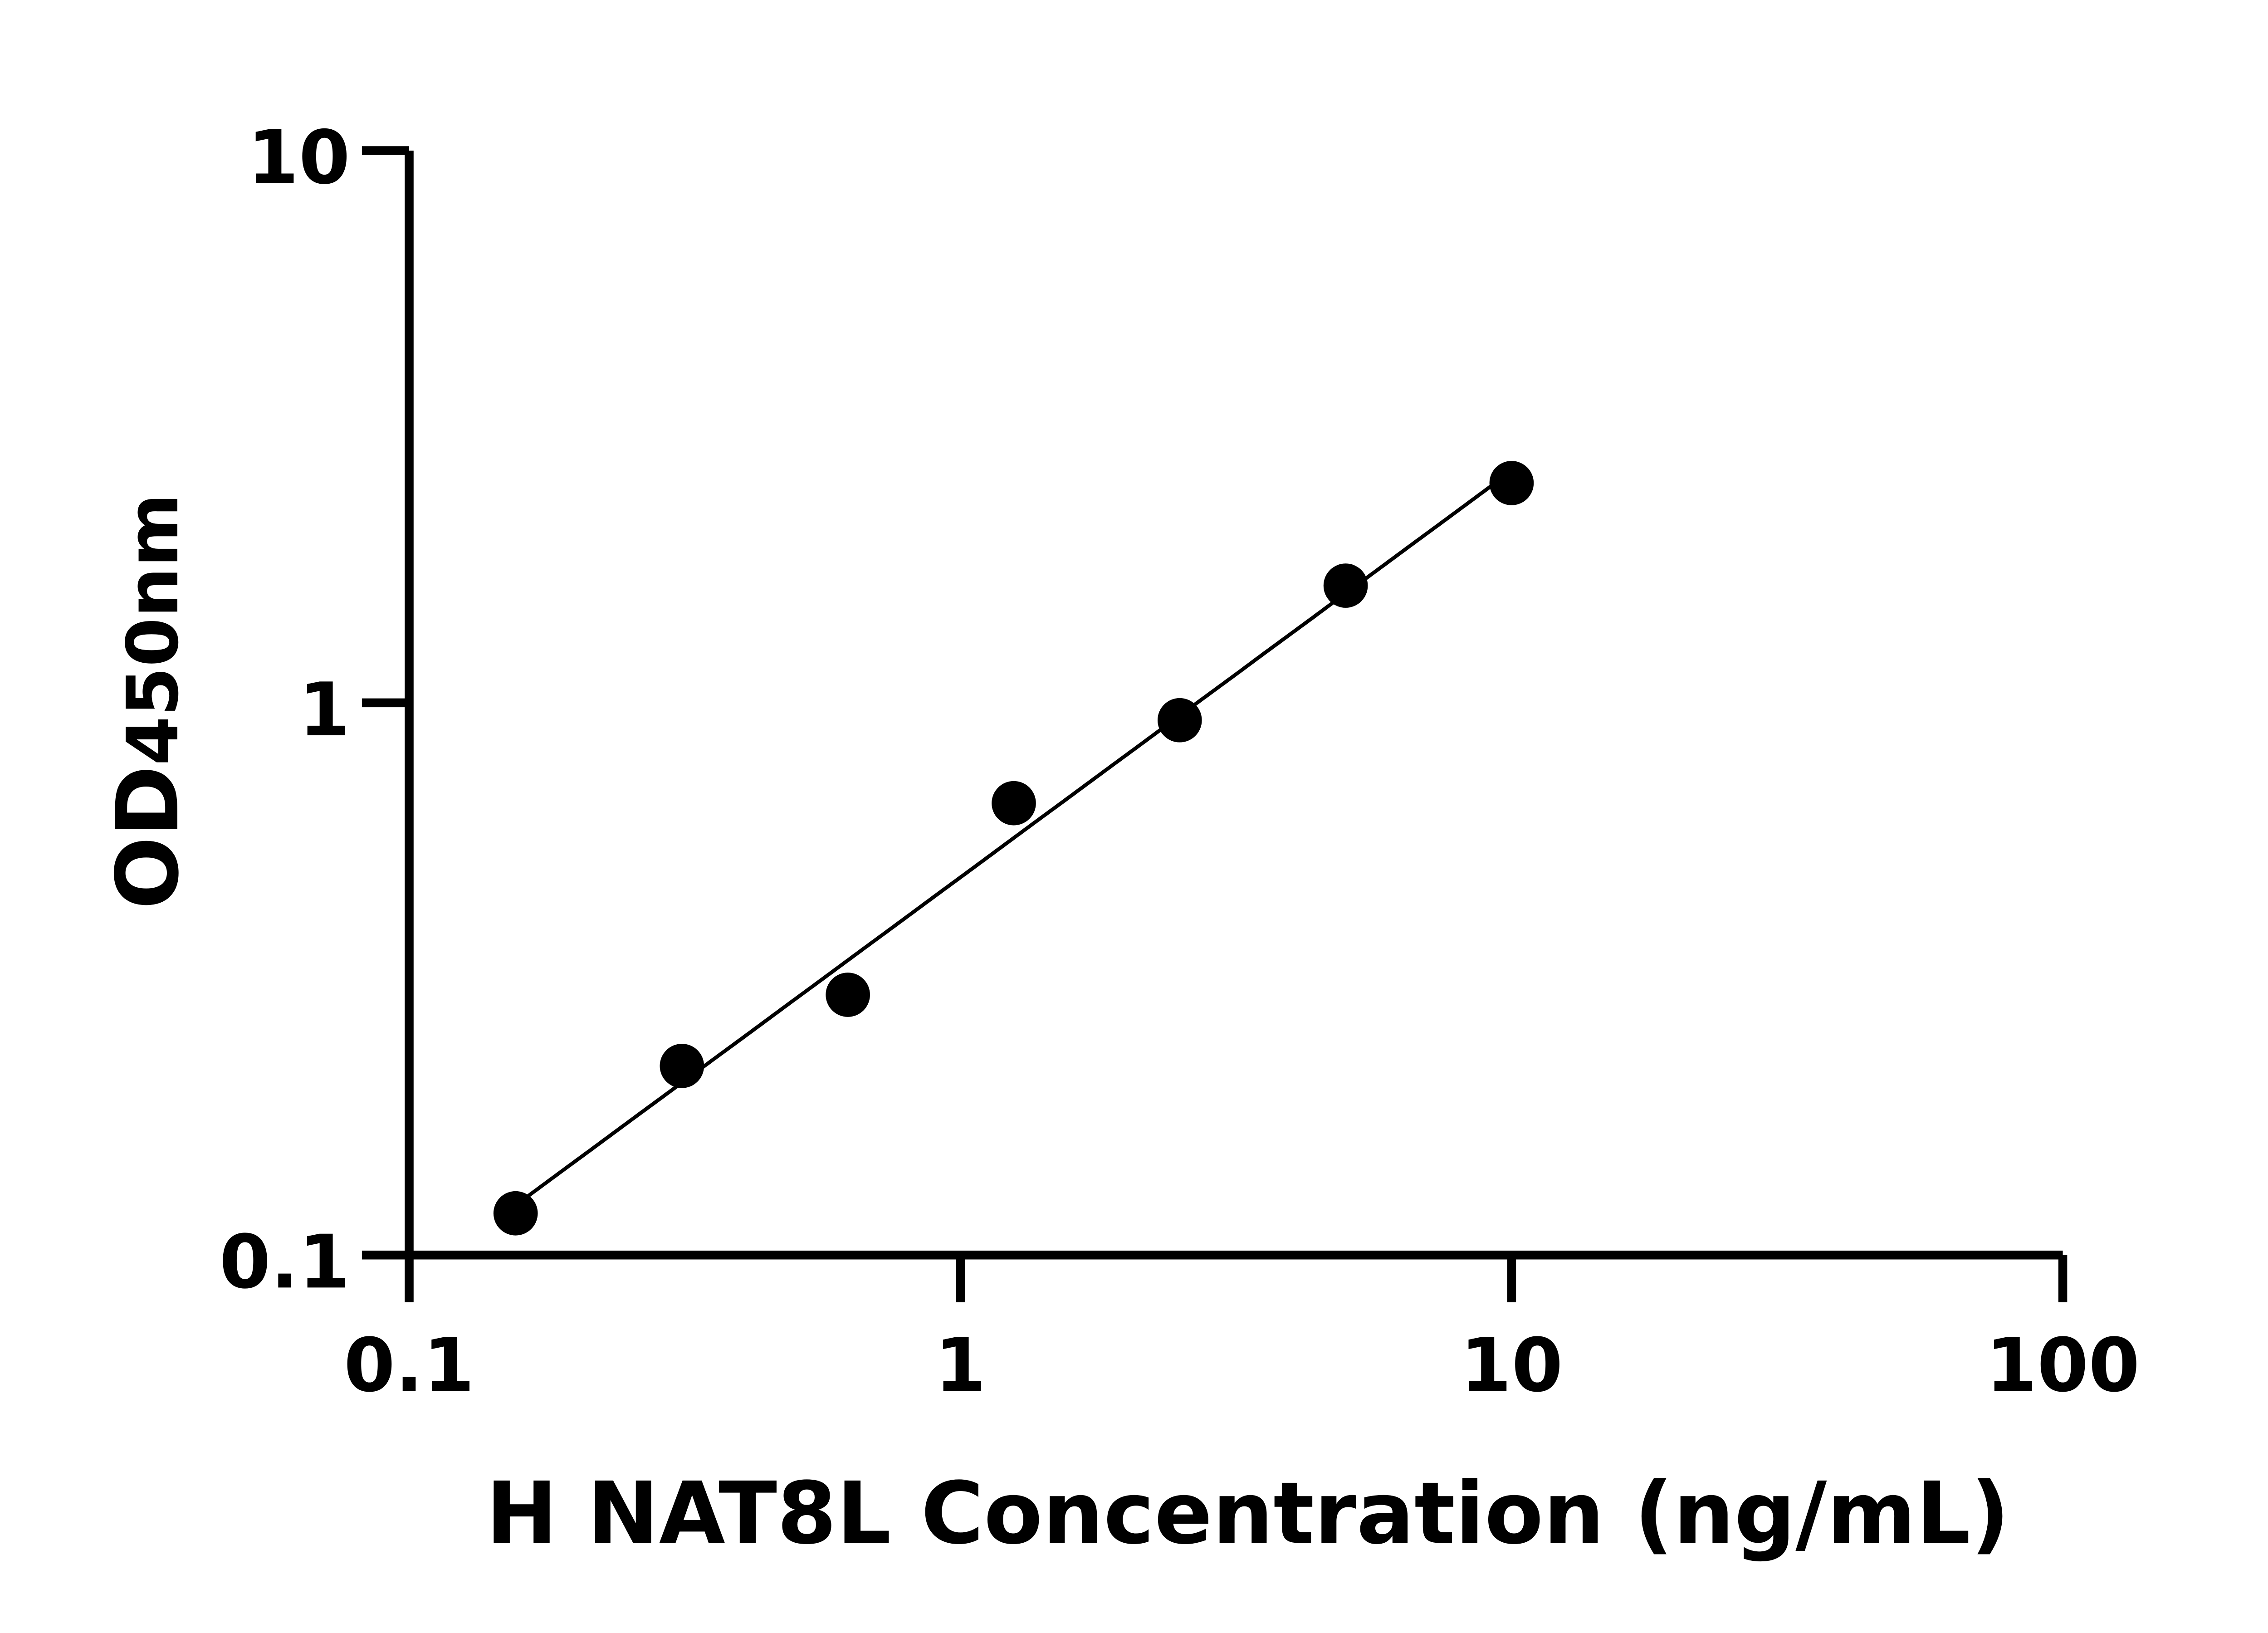 The image size is (2268, 1633). What do you see at coordinates (961, 1365) in the screenshot?
I see `x-tick-label: 1` at bounding box center [961, 1365].